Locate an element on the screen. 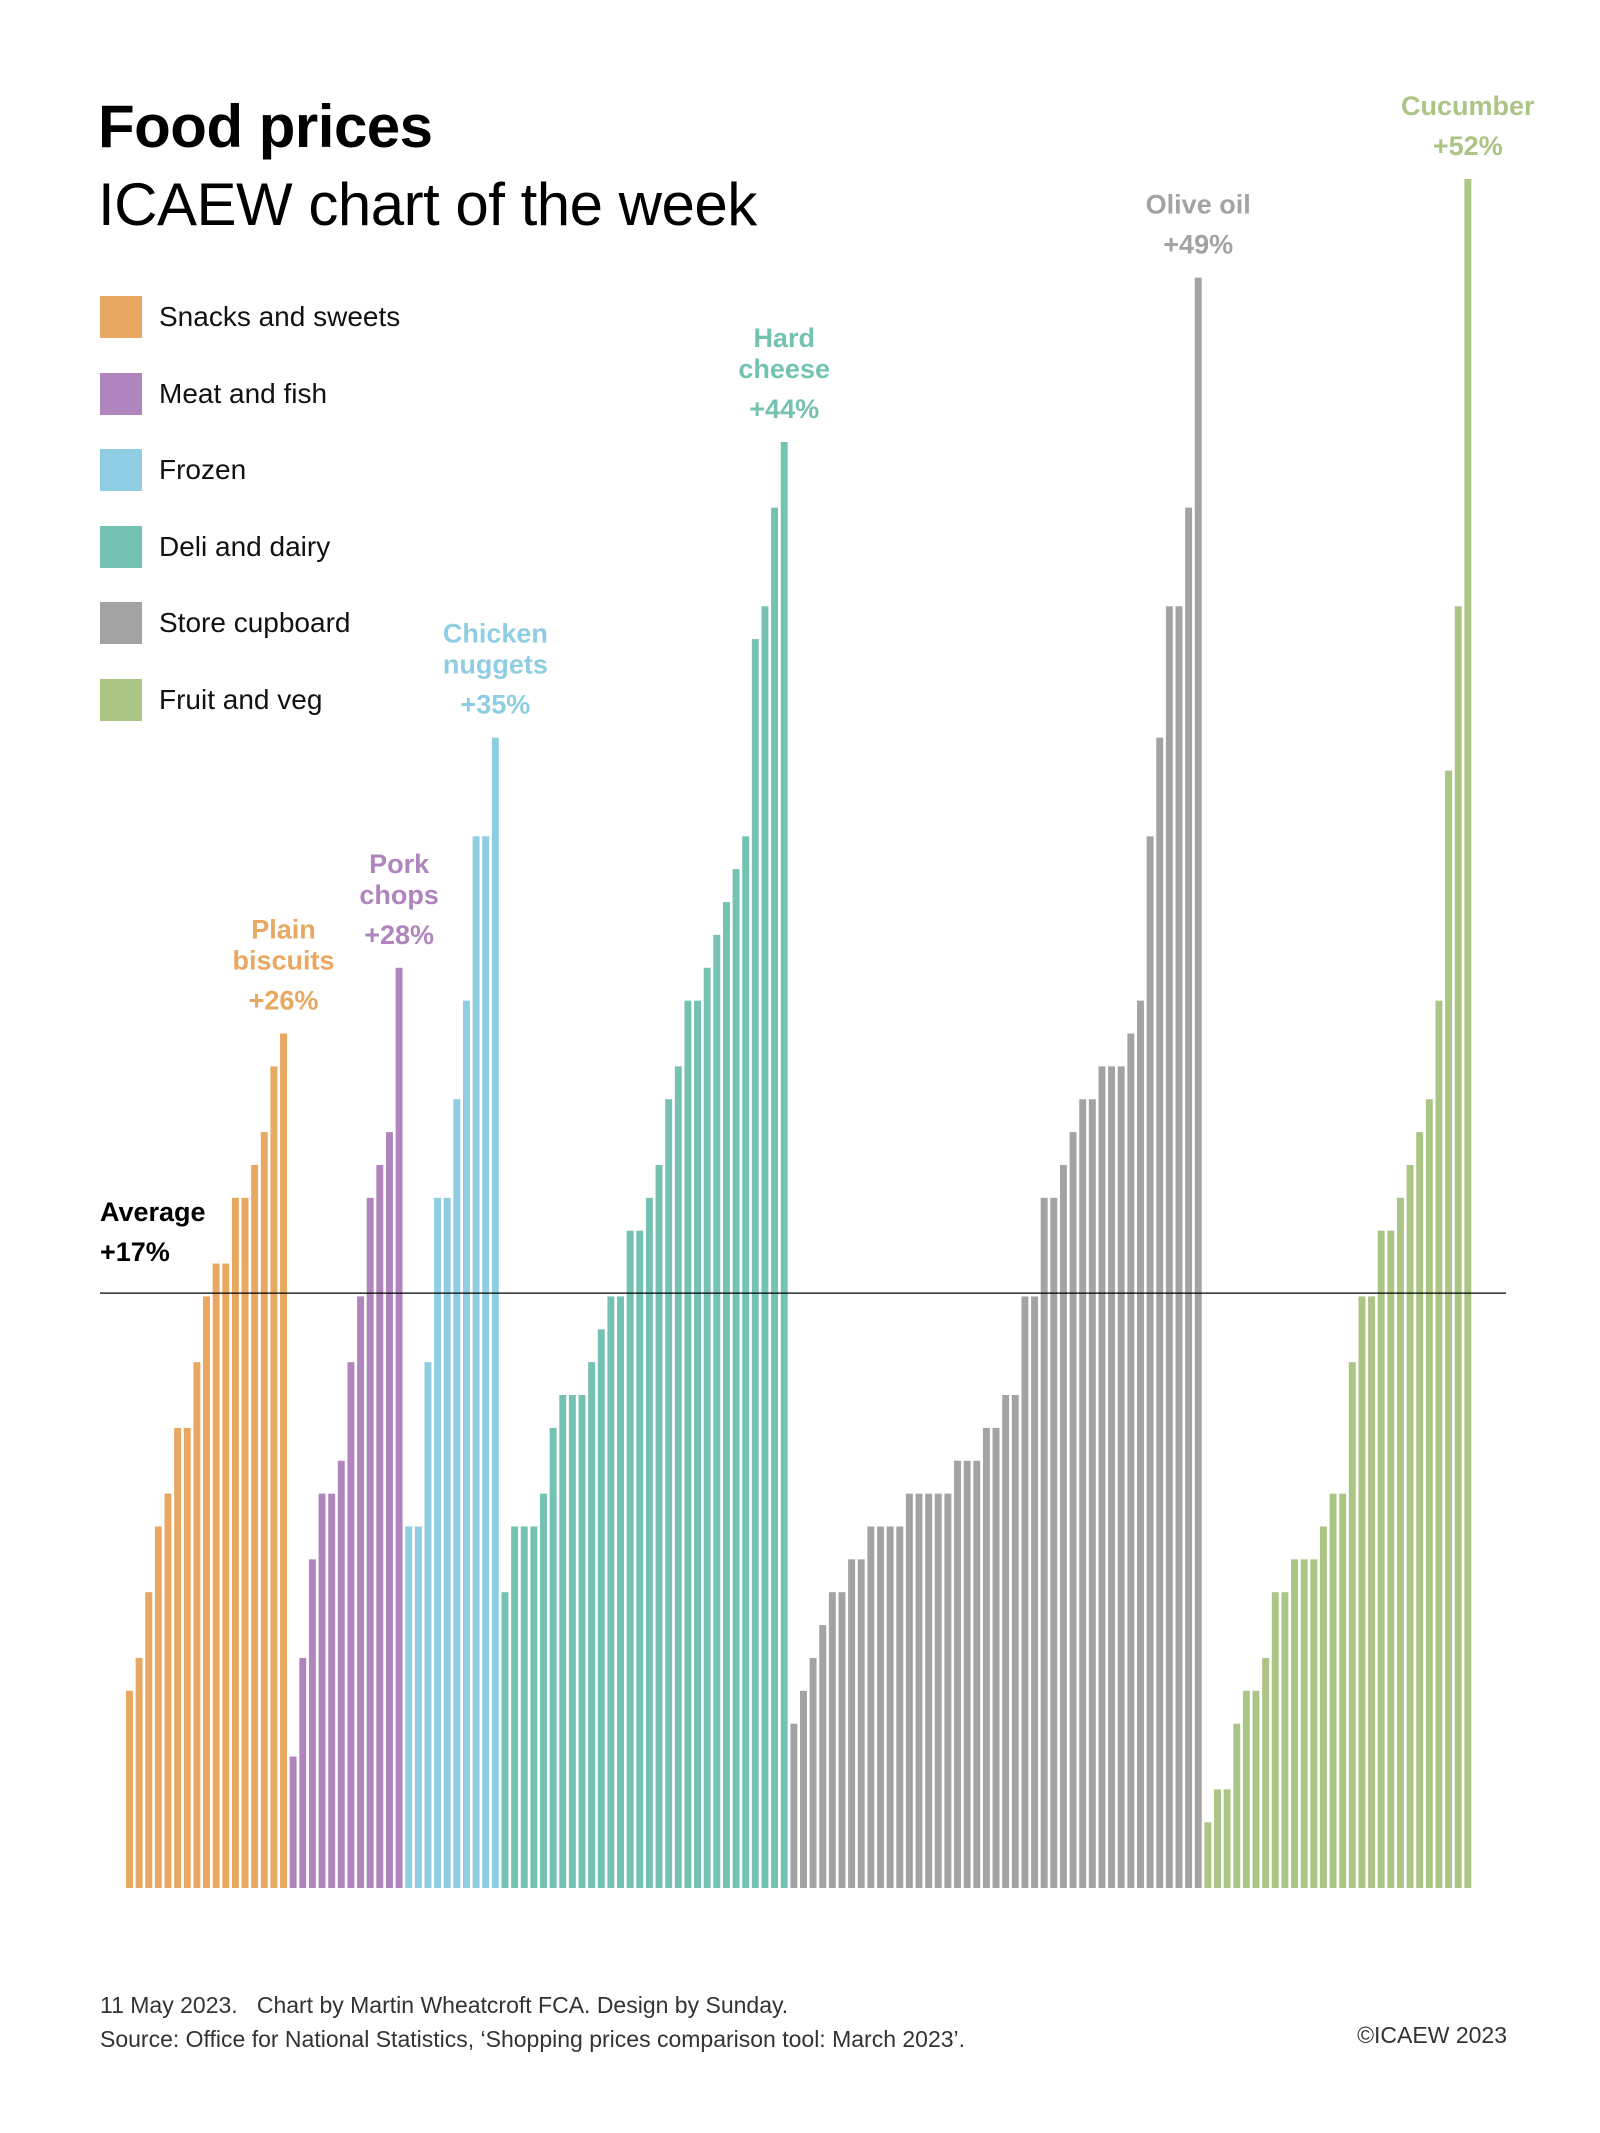 This screenshot has width=1600, height=2133. annotation-label: Plain is located at coordinates (283, 930).